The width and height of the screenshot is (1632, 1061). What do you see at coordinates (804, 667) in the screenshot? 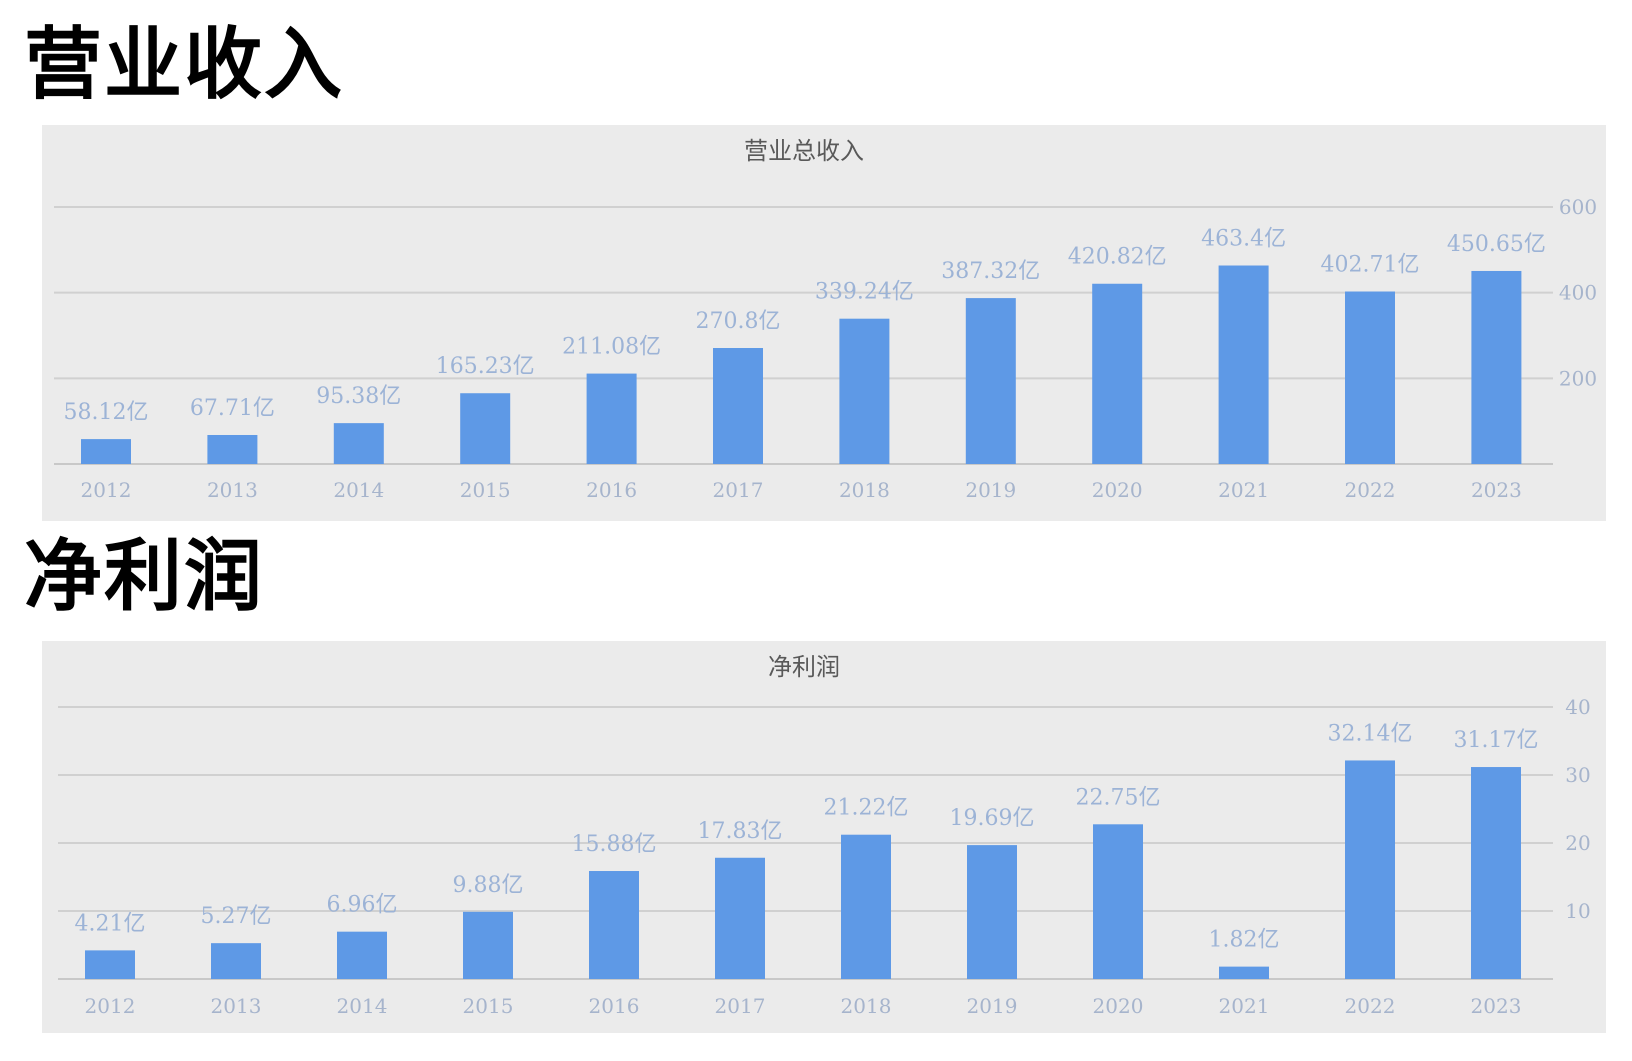
I see `chart-title: 净利润` at bounding box center [804, 667].